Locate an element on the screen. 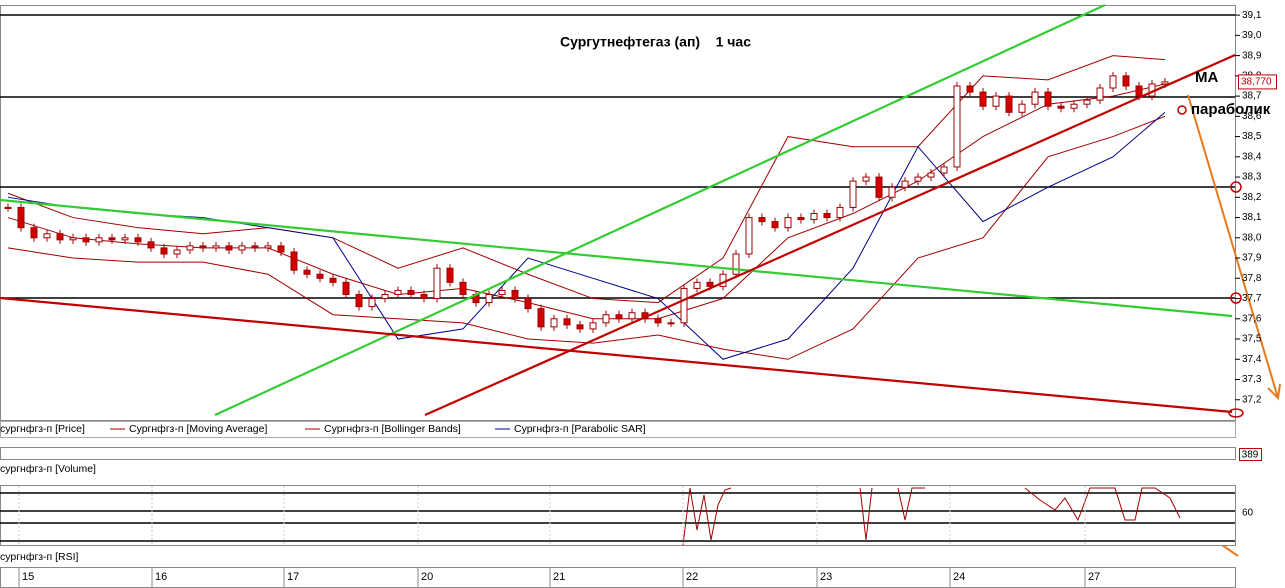  level-markers is located at coordinates (1210, 261).